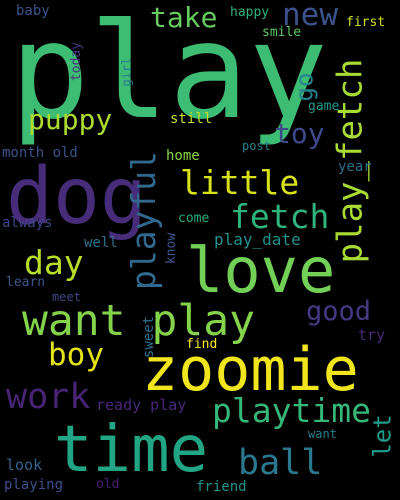 This screenshot has height=500, width=400. I want to click on word-try: try, so click(372, 335).